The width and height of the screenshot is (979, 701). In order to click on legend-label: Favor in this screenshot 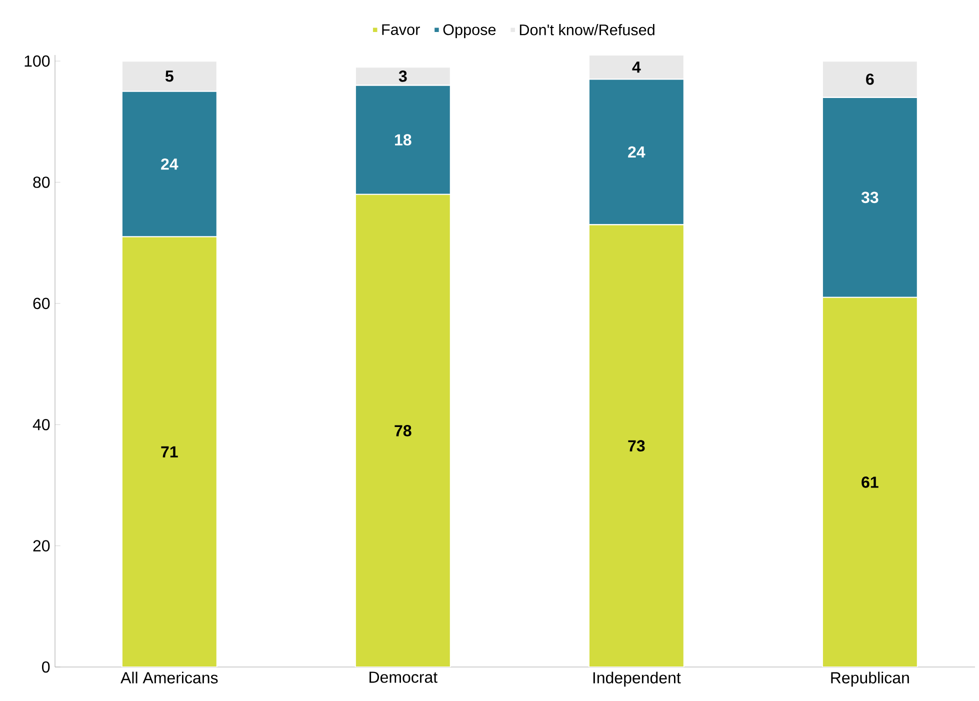, I will do `click(401, 30)`.